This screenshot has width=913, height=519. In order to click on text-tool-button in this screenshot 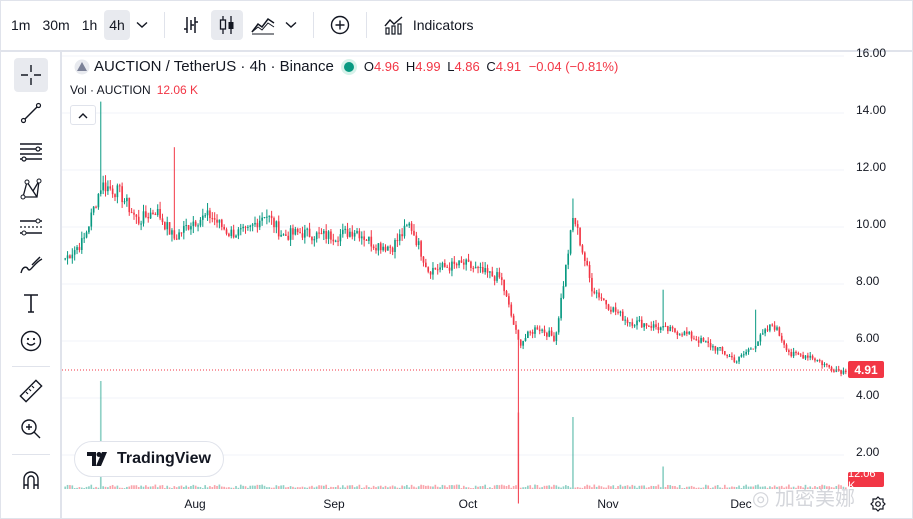, I will do `click(31, 303)`.